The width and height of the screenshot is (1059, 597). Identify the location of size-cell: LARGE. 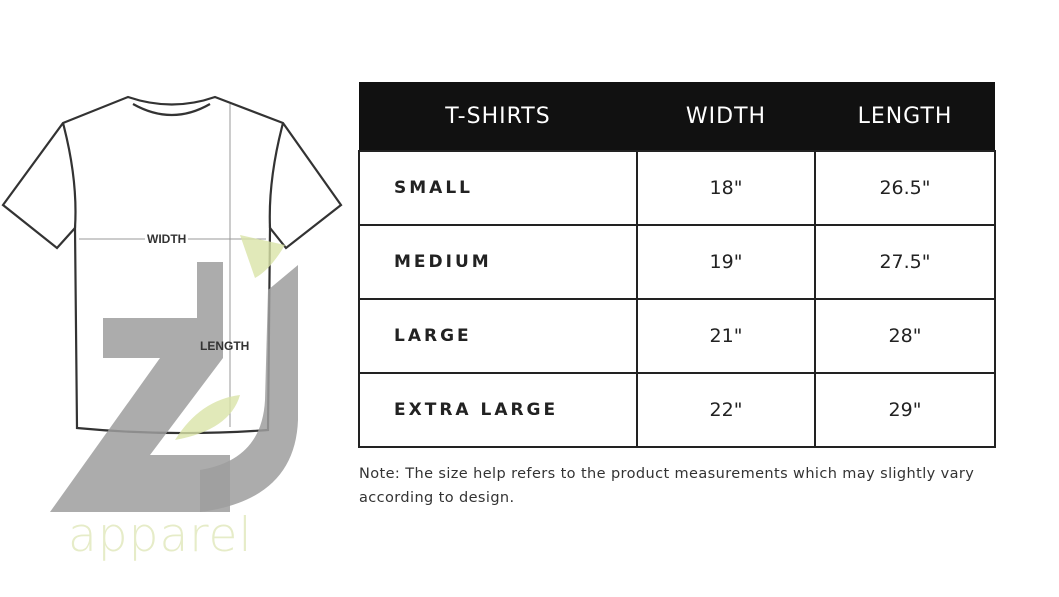
(498, 336).